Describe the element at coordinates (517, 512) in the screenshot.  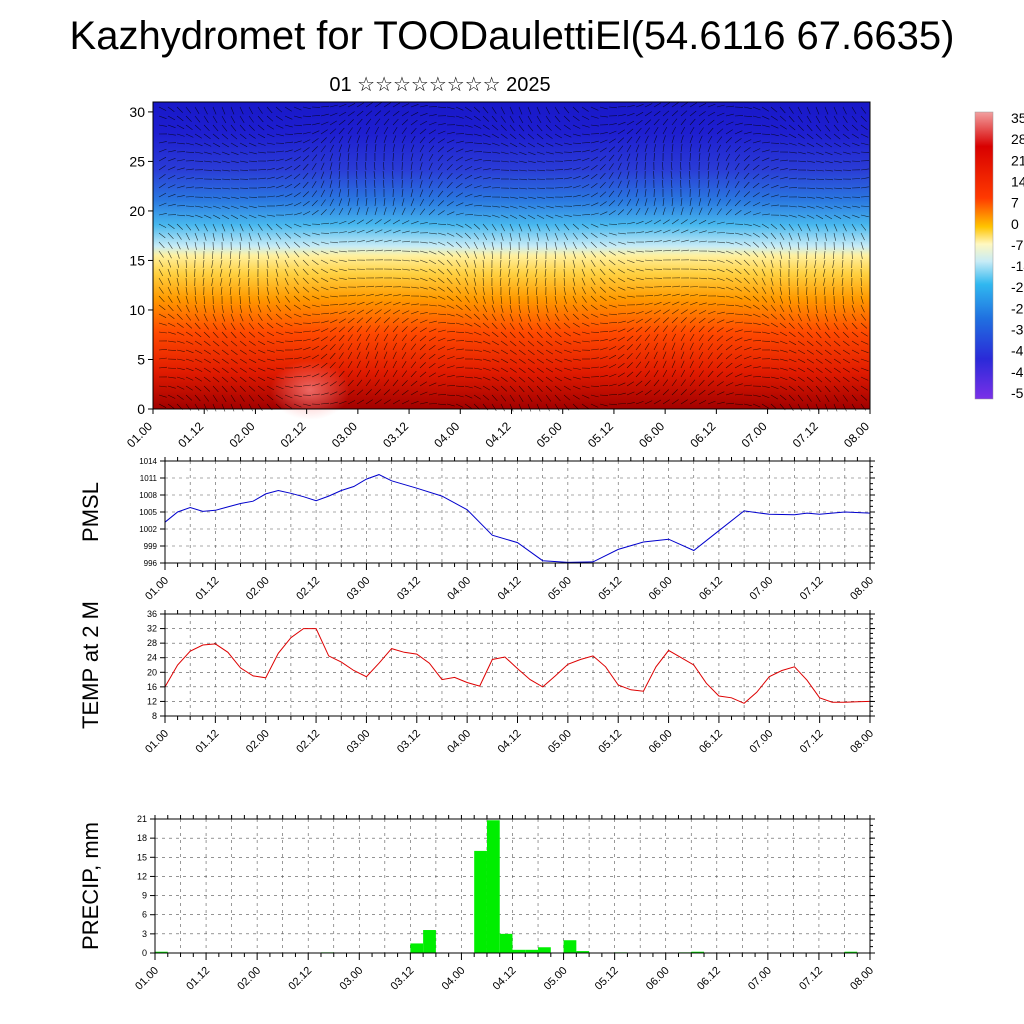
I see `grid` at that location.